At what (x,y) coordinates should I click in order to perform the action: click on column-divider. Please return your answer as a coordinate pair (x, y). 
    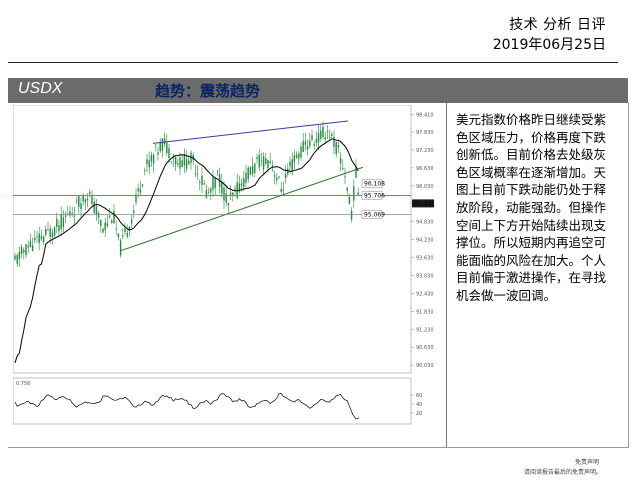
    Looking at the image, I should click on (446, 275).